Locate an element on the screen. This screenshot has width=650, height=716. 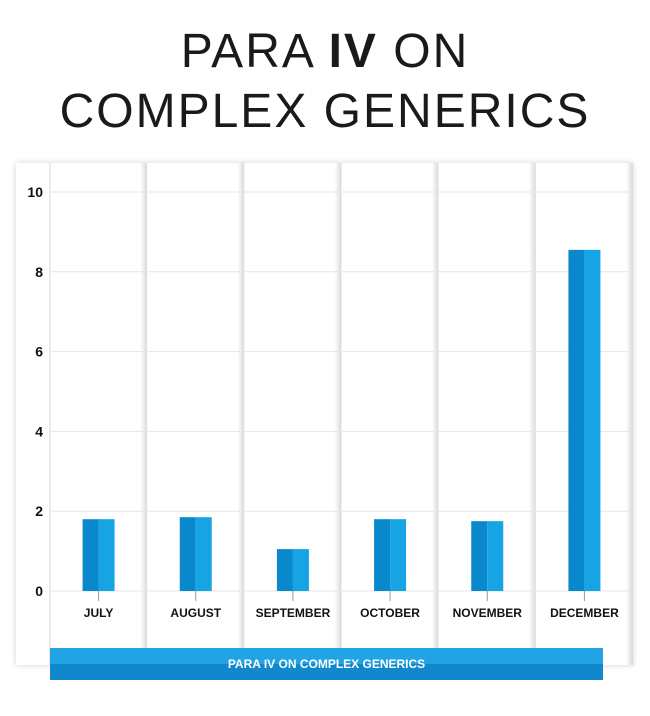
y-tick-label: 10 is located at coordinates (35, 192).